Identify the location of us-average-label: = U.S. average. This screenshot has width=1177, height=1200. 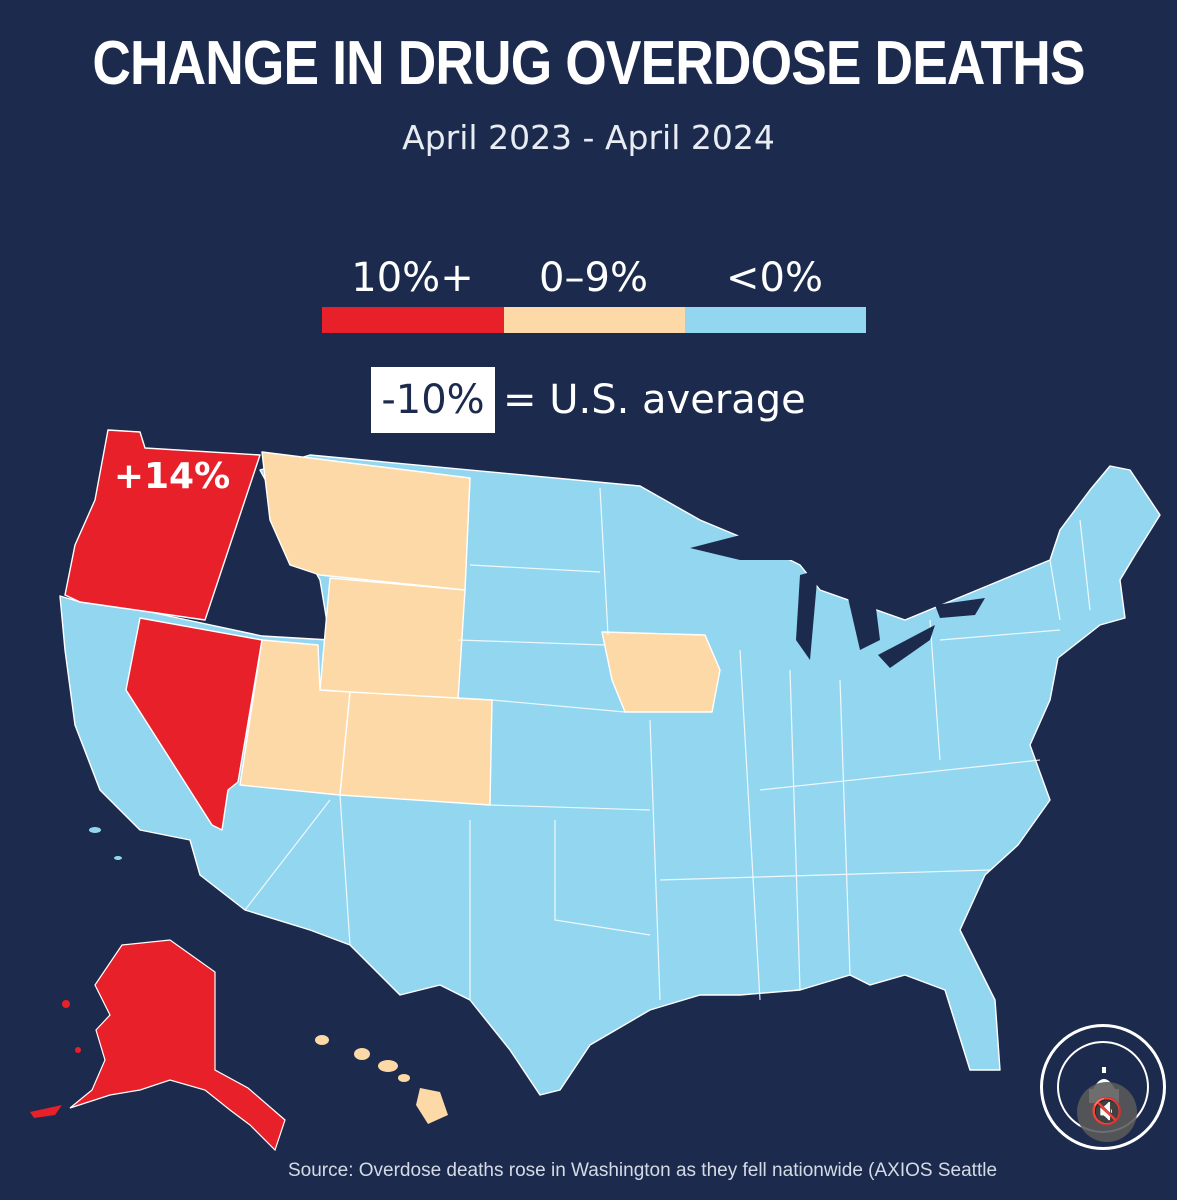
(654, 400).